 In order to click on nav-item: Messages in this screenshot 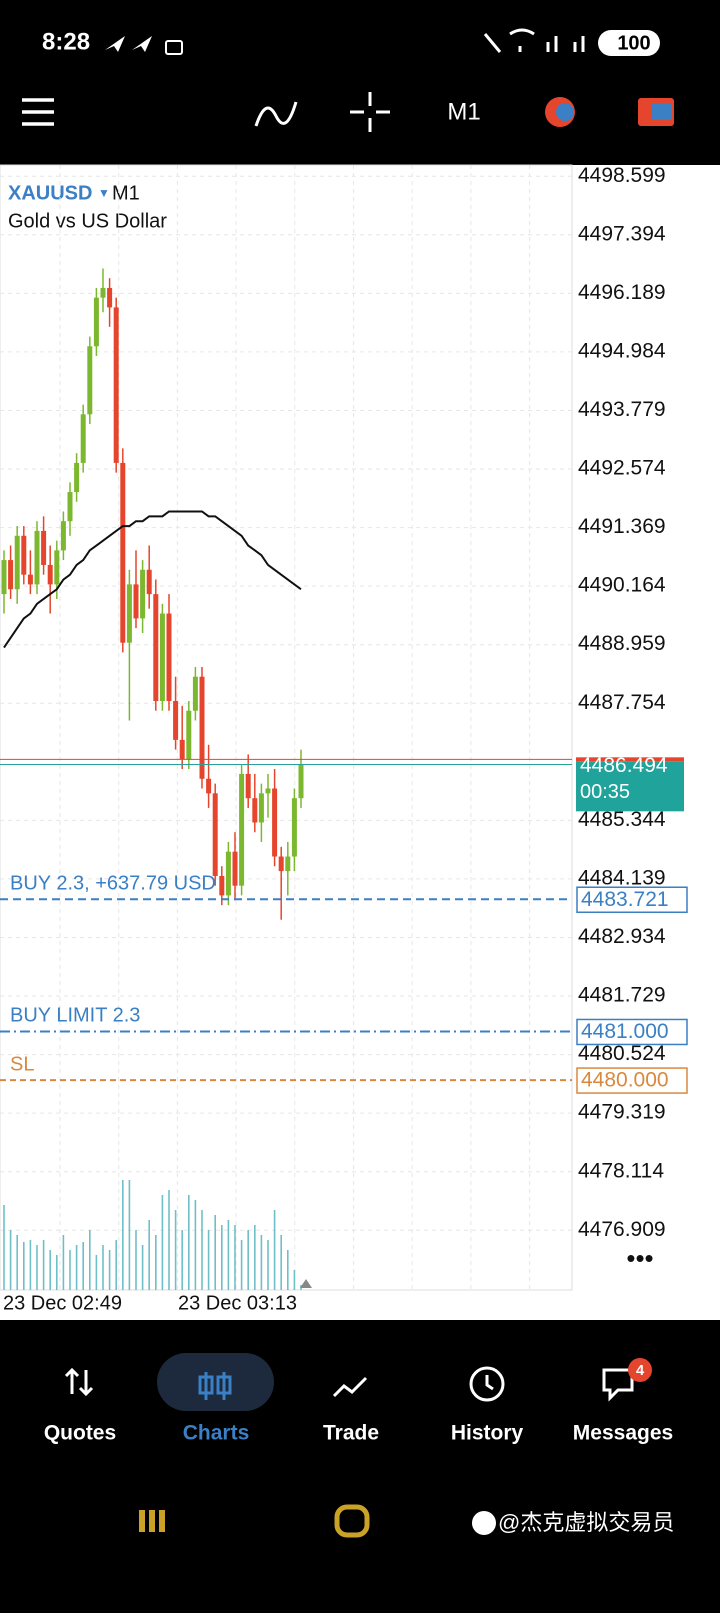, I will do `click(623, 1433)`.